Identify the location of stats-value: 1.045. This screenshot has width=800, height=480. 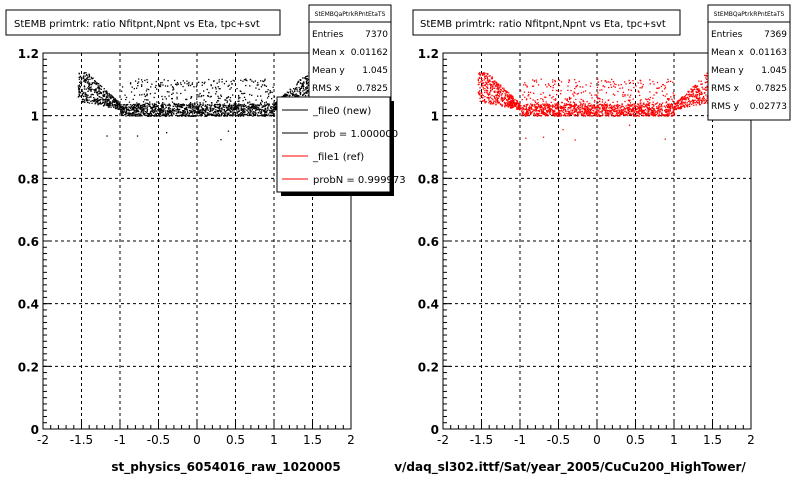
(774, 71).